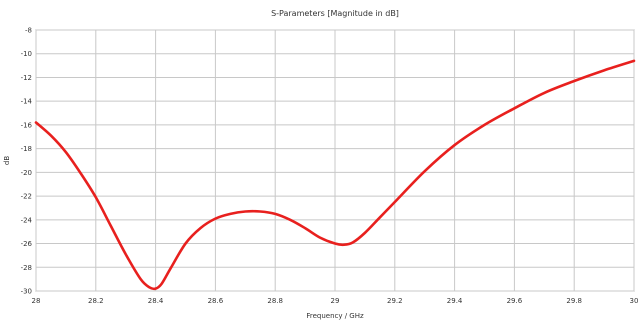  I want to click on y-tick-label: -22, so click(26, 197).